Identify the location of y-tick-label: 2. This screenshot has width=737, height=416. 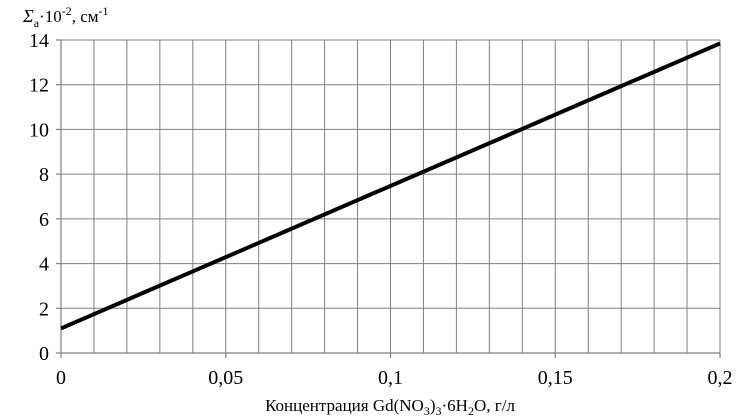
(44, 309).